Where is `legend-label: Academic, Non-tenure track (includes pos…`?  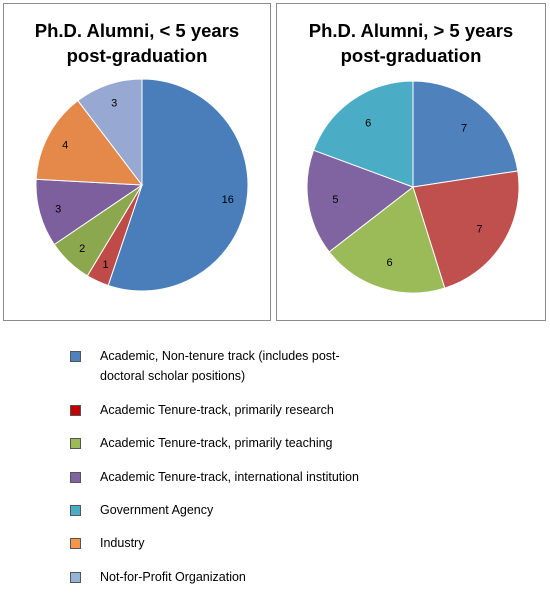
legend-label: Academic, Non-tenure track (includes pos… is located at coordinates (250, 366).